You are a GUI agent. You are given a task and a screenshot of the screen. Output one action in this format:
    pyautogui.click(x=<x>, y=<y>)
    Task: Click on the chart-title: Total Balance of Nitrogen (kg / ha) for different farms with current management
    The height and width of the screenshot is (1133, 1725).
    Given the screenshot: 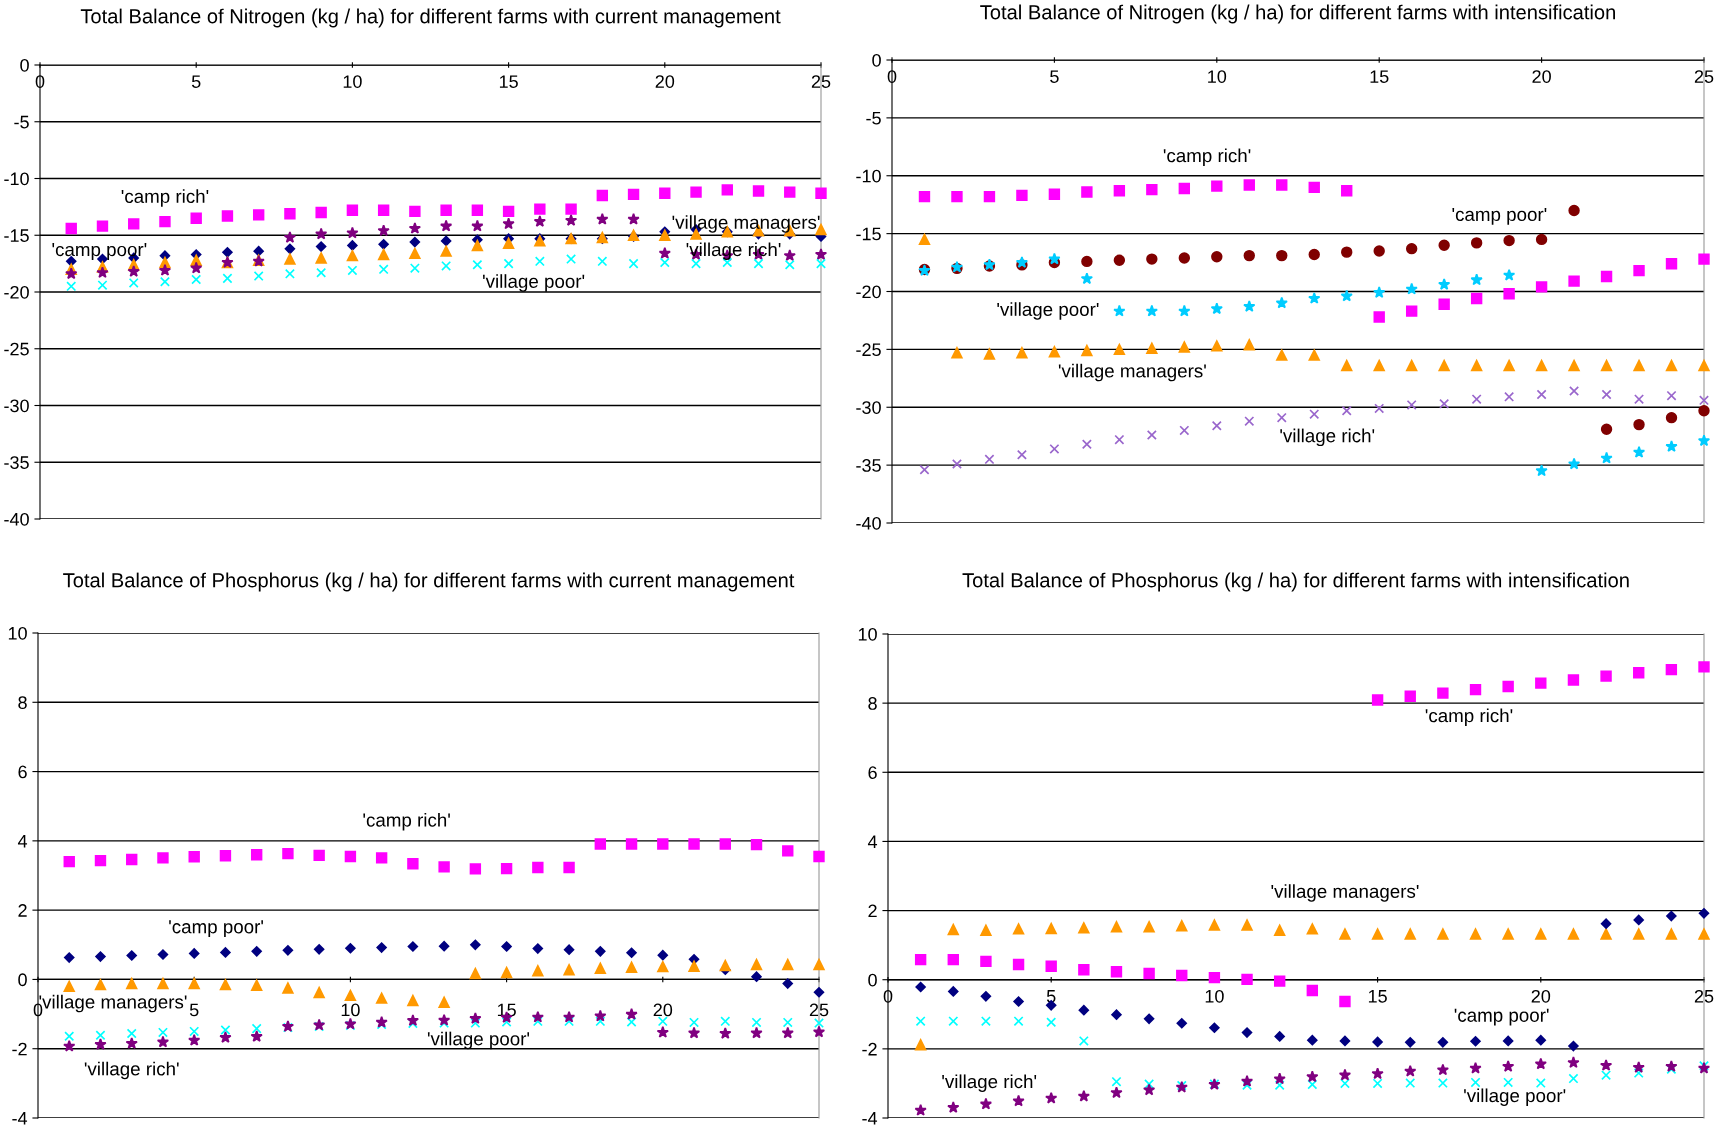 What is the action you would take?
    pyautogui.click(x=430, y=18)
    